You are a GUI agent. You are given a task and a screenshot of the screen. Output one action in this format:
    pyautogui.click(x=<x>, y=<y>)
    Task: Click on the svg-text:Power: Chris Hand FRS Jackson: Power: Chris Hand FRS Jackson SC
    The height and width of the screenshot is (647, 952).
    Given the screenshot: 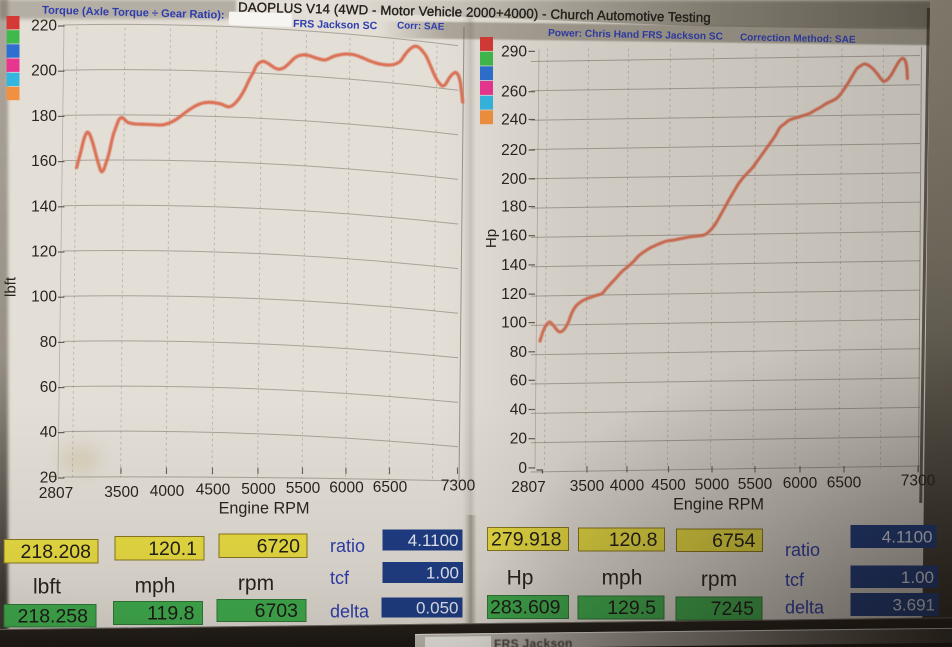 What is the action you would take?
    pyautogui.click(x=636, y=35)
    